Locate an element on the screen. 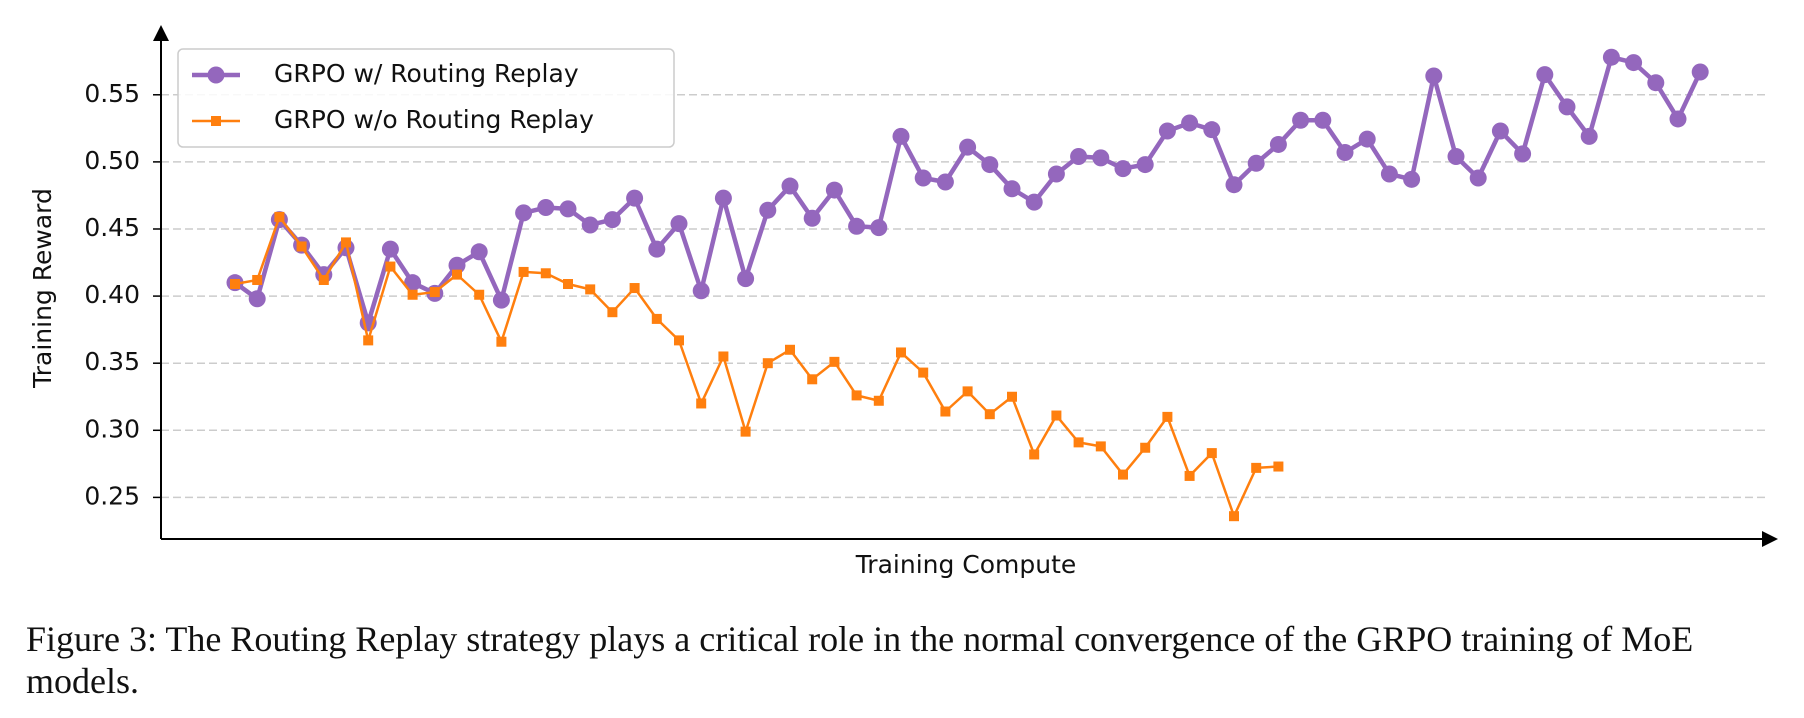 This screenshot has width=1804, height=718. legend-box is located at coordinates (426, 98).